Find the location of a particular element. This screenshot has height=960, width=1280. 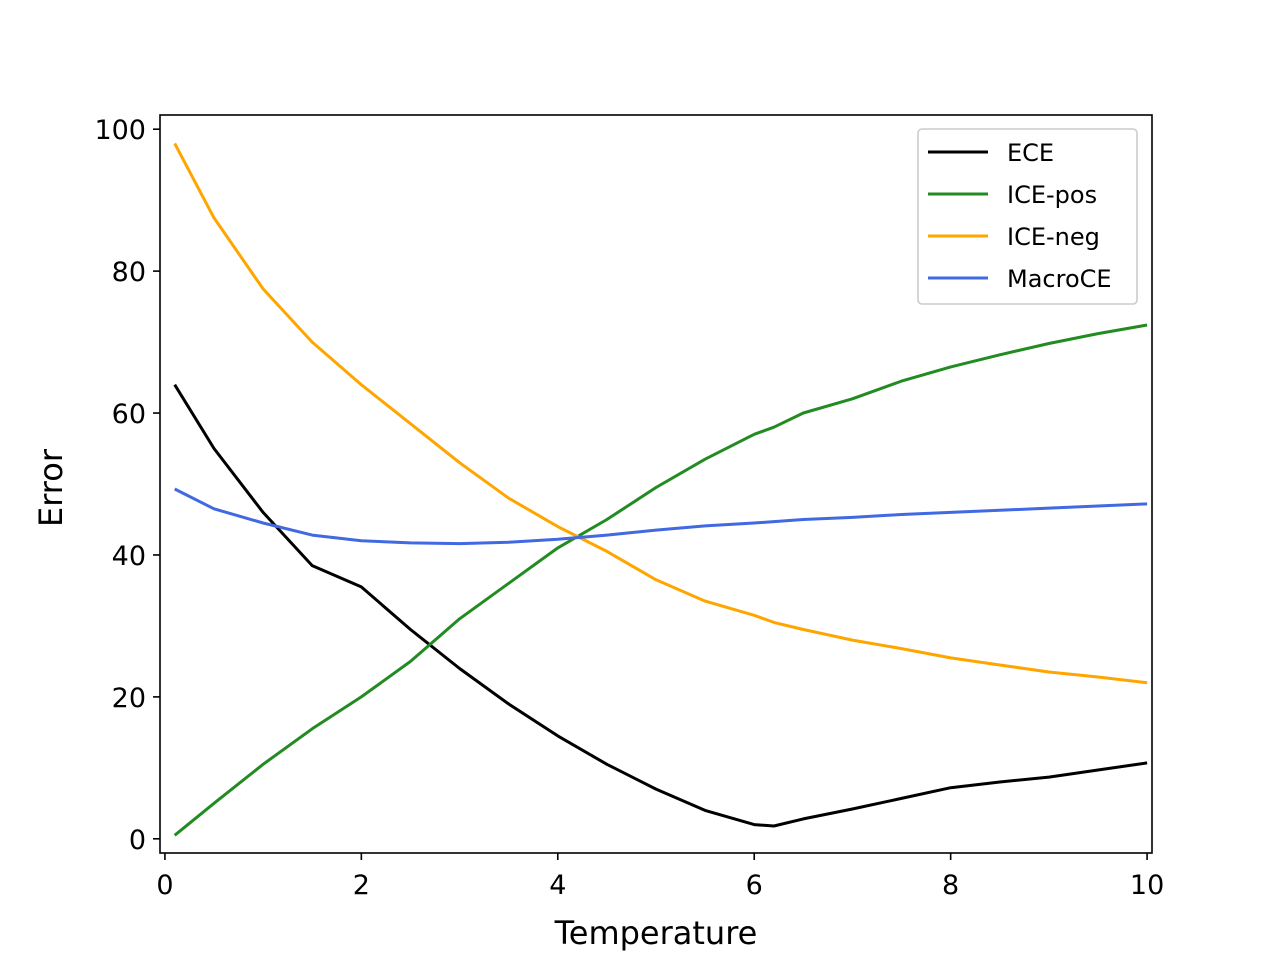

legend: ECE ICE-pos ICE-neg MacroCE is located at coordinates (1027, 216).